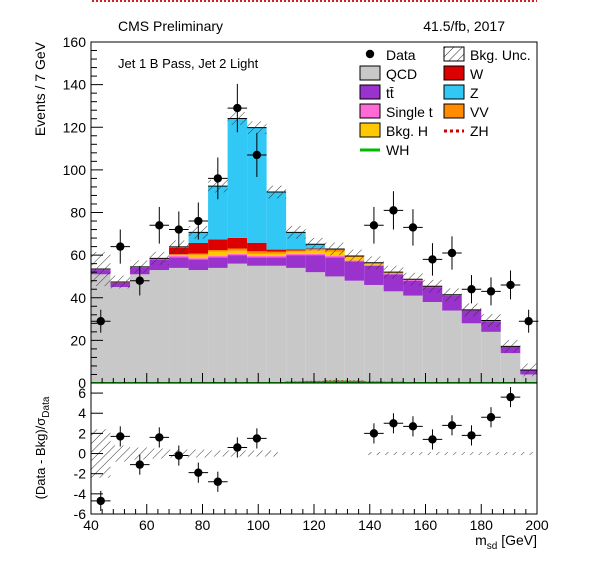  I want to click on ratio-ytick-label-4: 4, so click(82, 413).